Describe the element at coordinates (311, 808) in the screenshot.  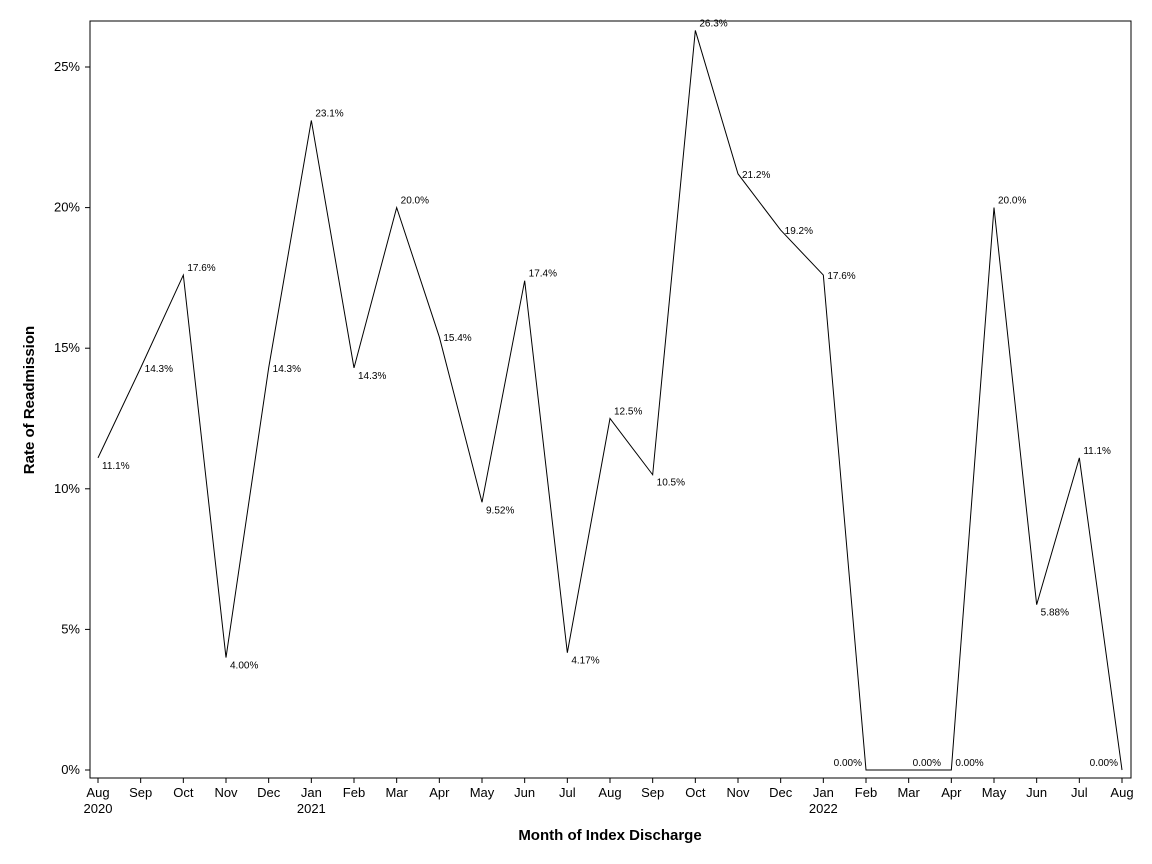
I see `x-year-label: 2021` at that location.